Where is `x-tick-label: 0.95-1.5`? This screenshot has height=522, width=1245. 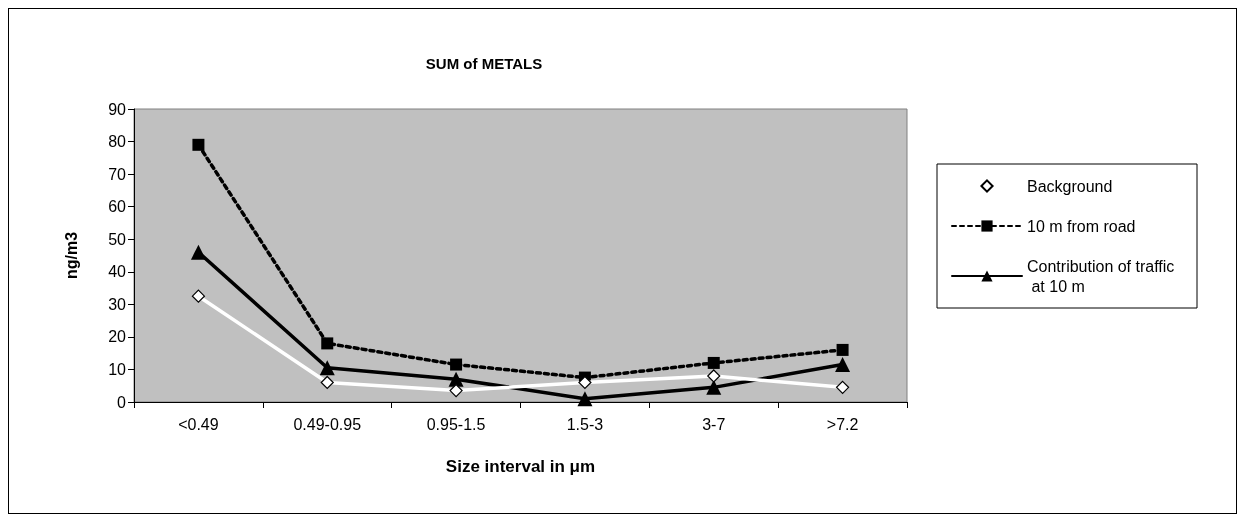
x-tick-label: 0.95-1.5 is located at coordinates (456, 424).